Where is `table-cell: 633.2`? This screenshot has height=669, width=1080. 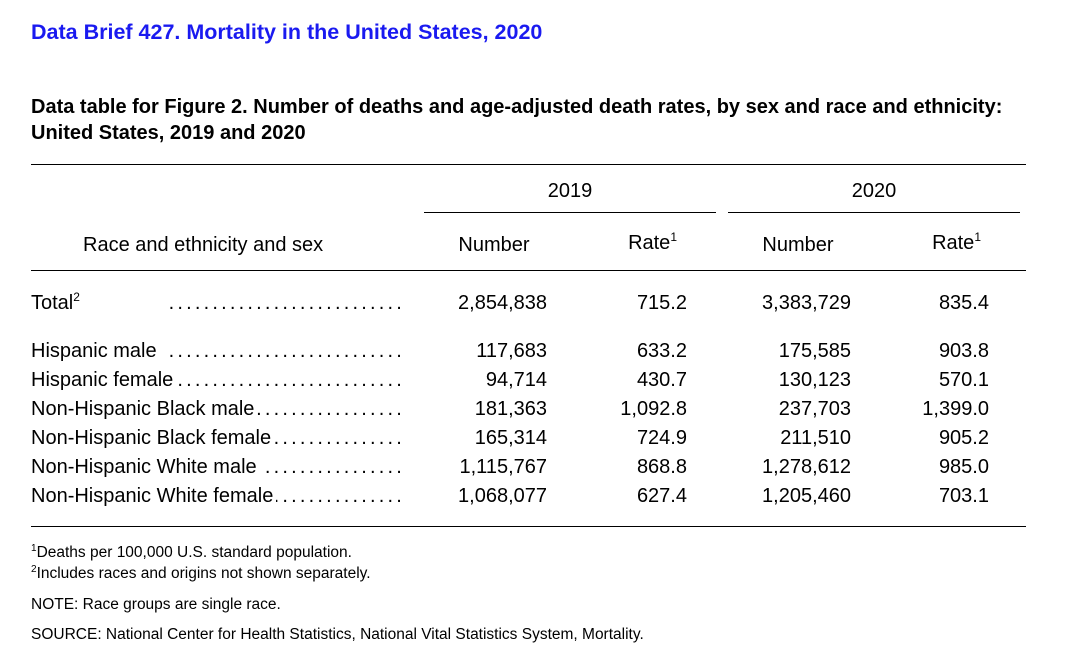
table-cell: 633.2 is located at coordinates (661, 351).